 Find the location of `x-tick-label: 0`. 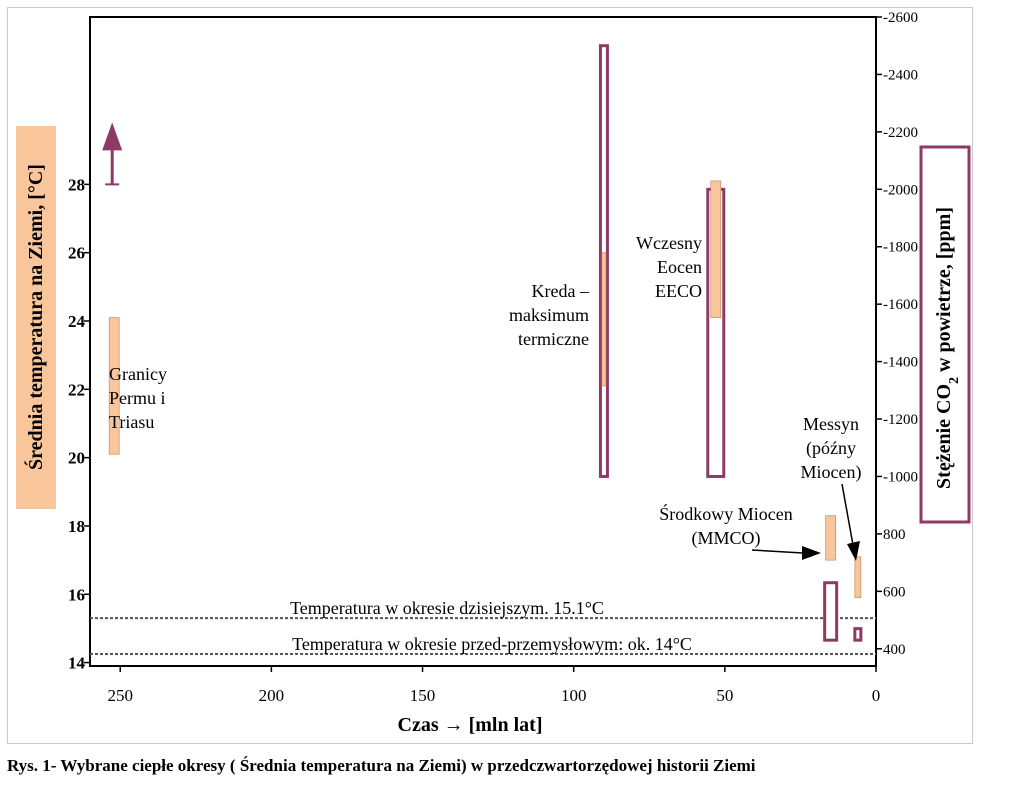

x-tick-label: 0 is located at coordinates (876, 695).